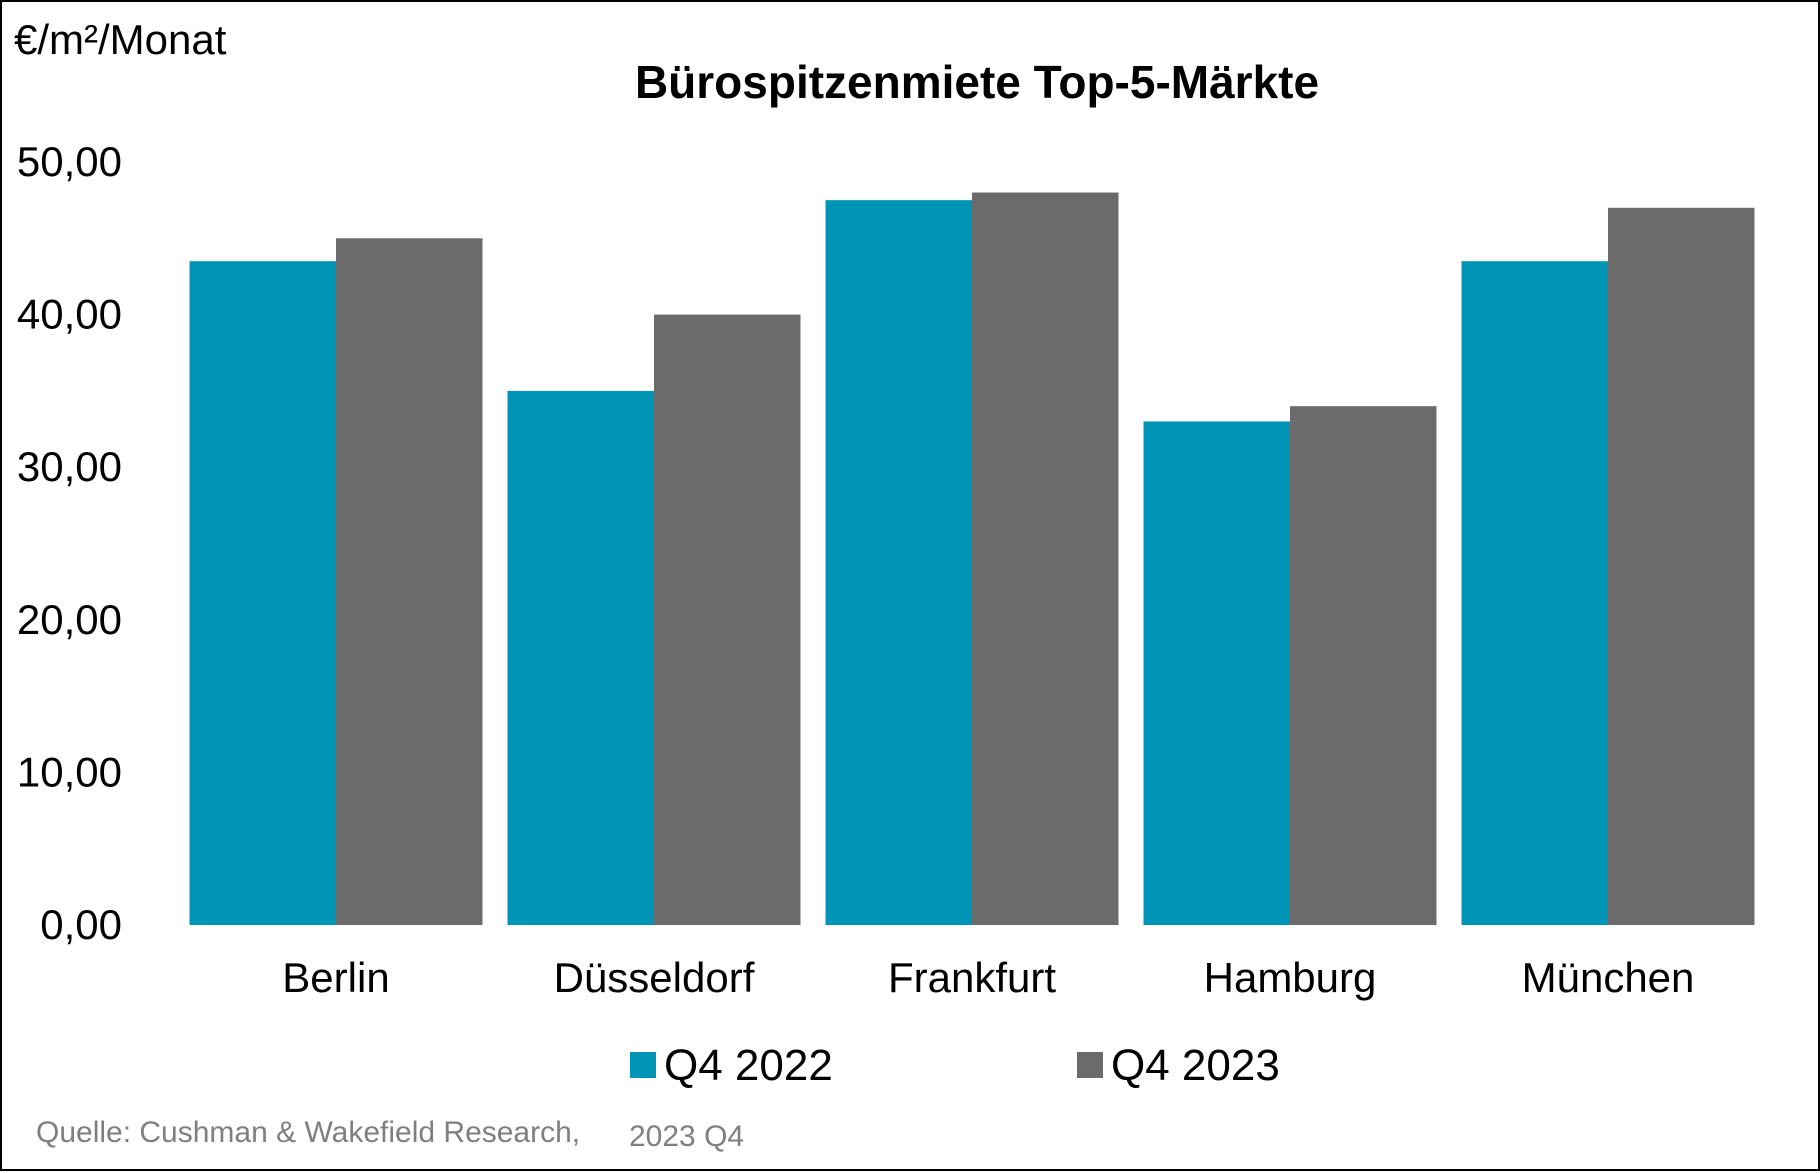  I want to click on y-tick-label: 40,00, so click(69, 314).